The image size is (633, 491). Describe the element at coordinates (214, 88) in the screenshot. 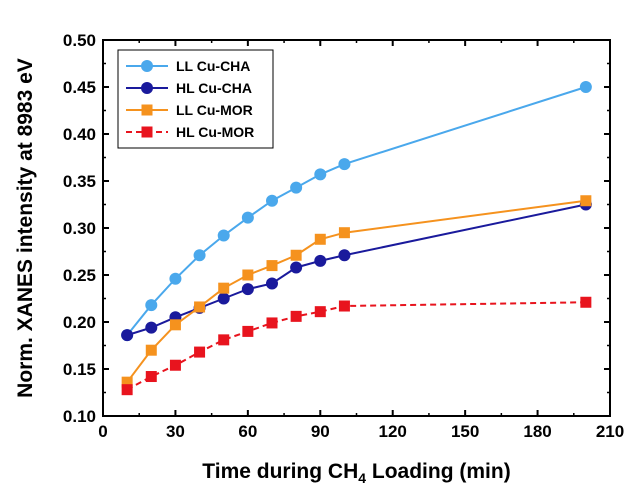

I see `legend-label: HL Cu-CHA` at that location.